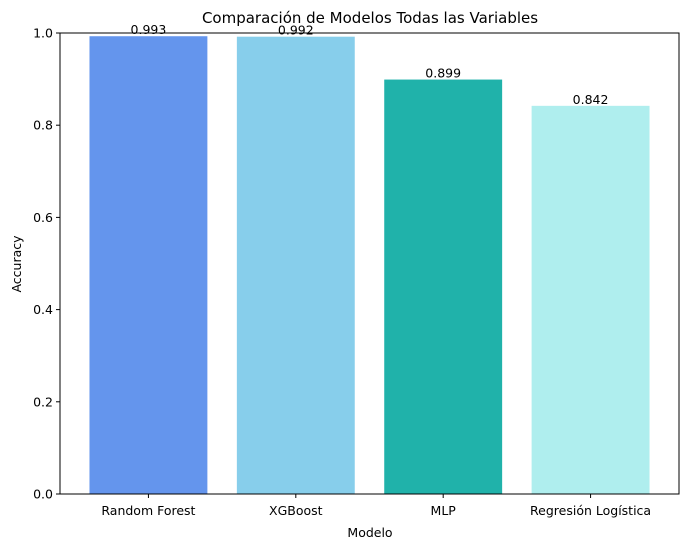 Image resolution: width=691 pixels, height=548 pixels. What do you see at coordinates (46, 264) in the screenshot?
I see `y-axis: 0.0 0.2 0.4 0.6 0.8 1.0` at bounding box center [46, 264].